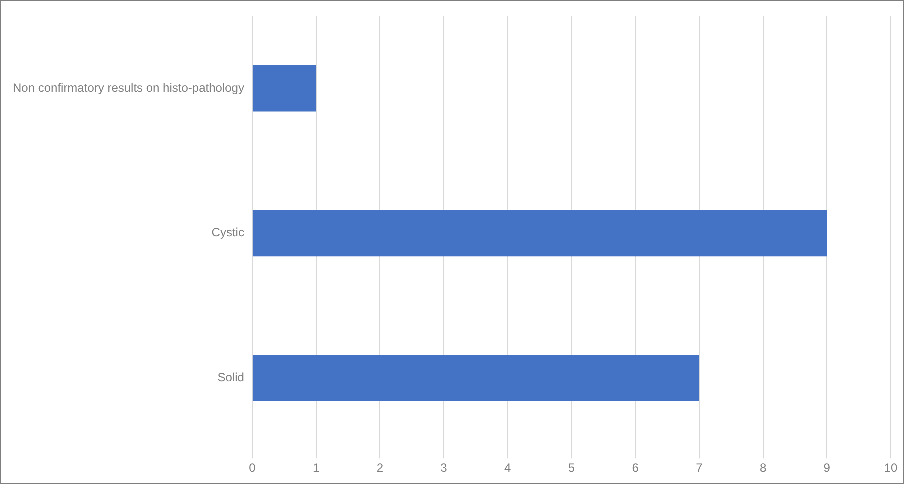 Image resolution: width=904 pixels, height=484 pixels. What do you see at coordinates (700, 468) in the screenshot?
I see `x-tick-label: 7` at bounding box center [700, 468].